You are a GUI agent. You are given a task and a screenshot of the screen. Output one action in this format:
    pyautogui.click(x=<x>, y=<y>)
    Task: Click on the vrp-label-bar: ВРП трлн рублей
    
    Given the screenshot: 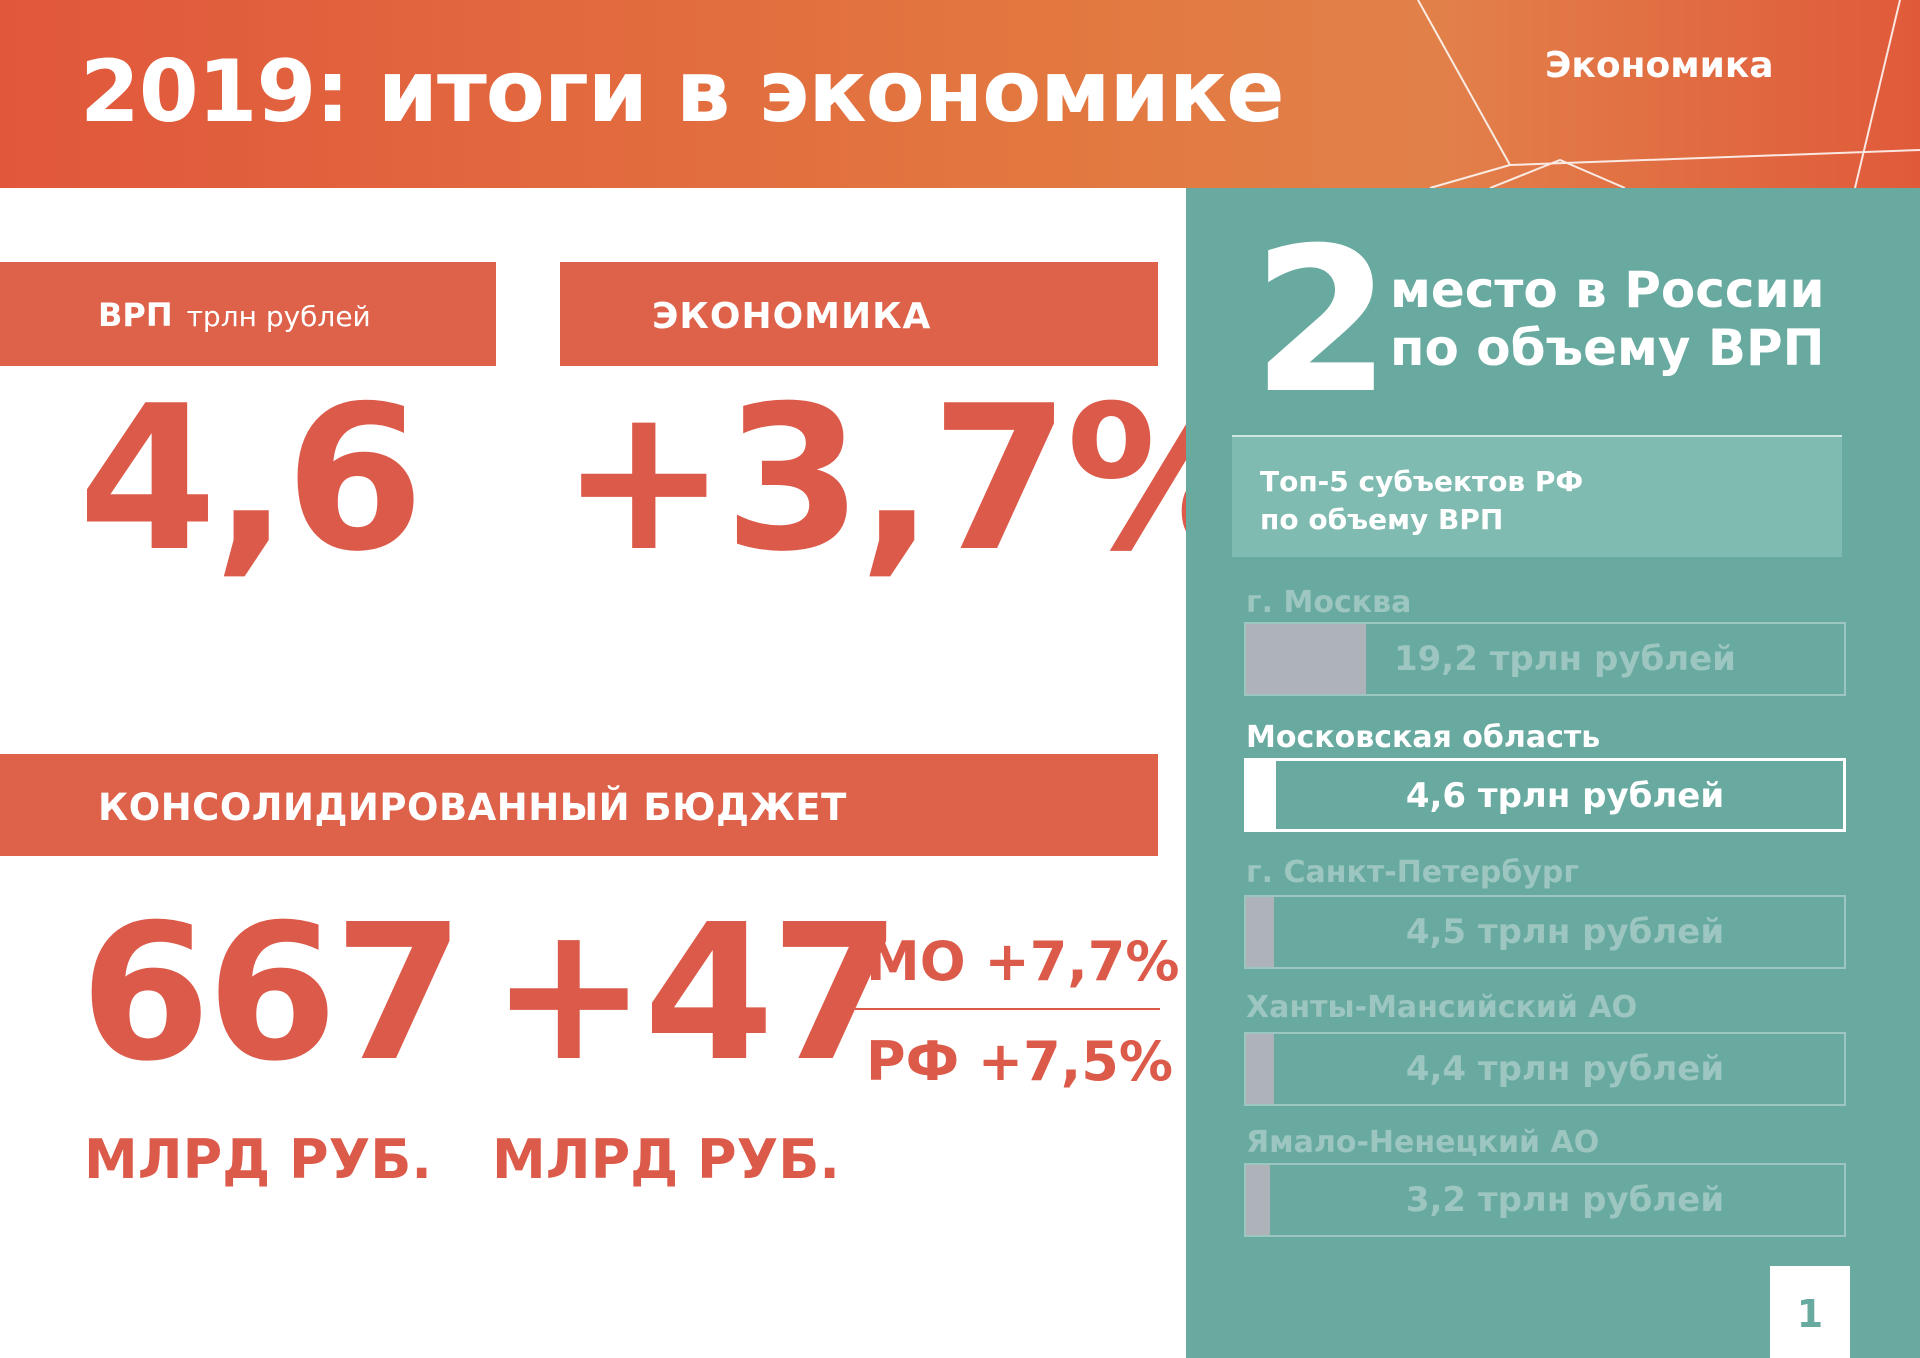 What is the action you would take?
    pyautogui.click(x=248, y=314)
    